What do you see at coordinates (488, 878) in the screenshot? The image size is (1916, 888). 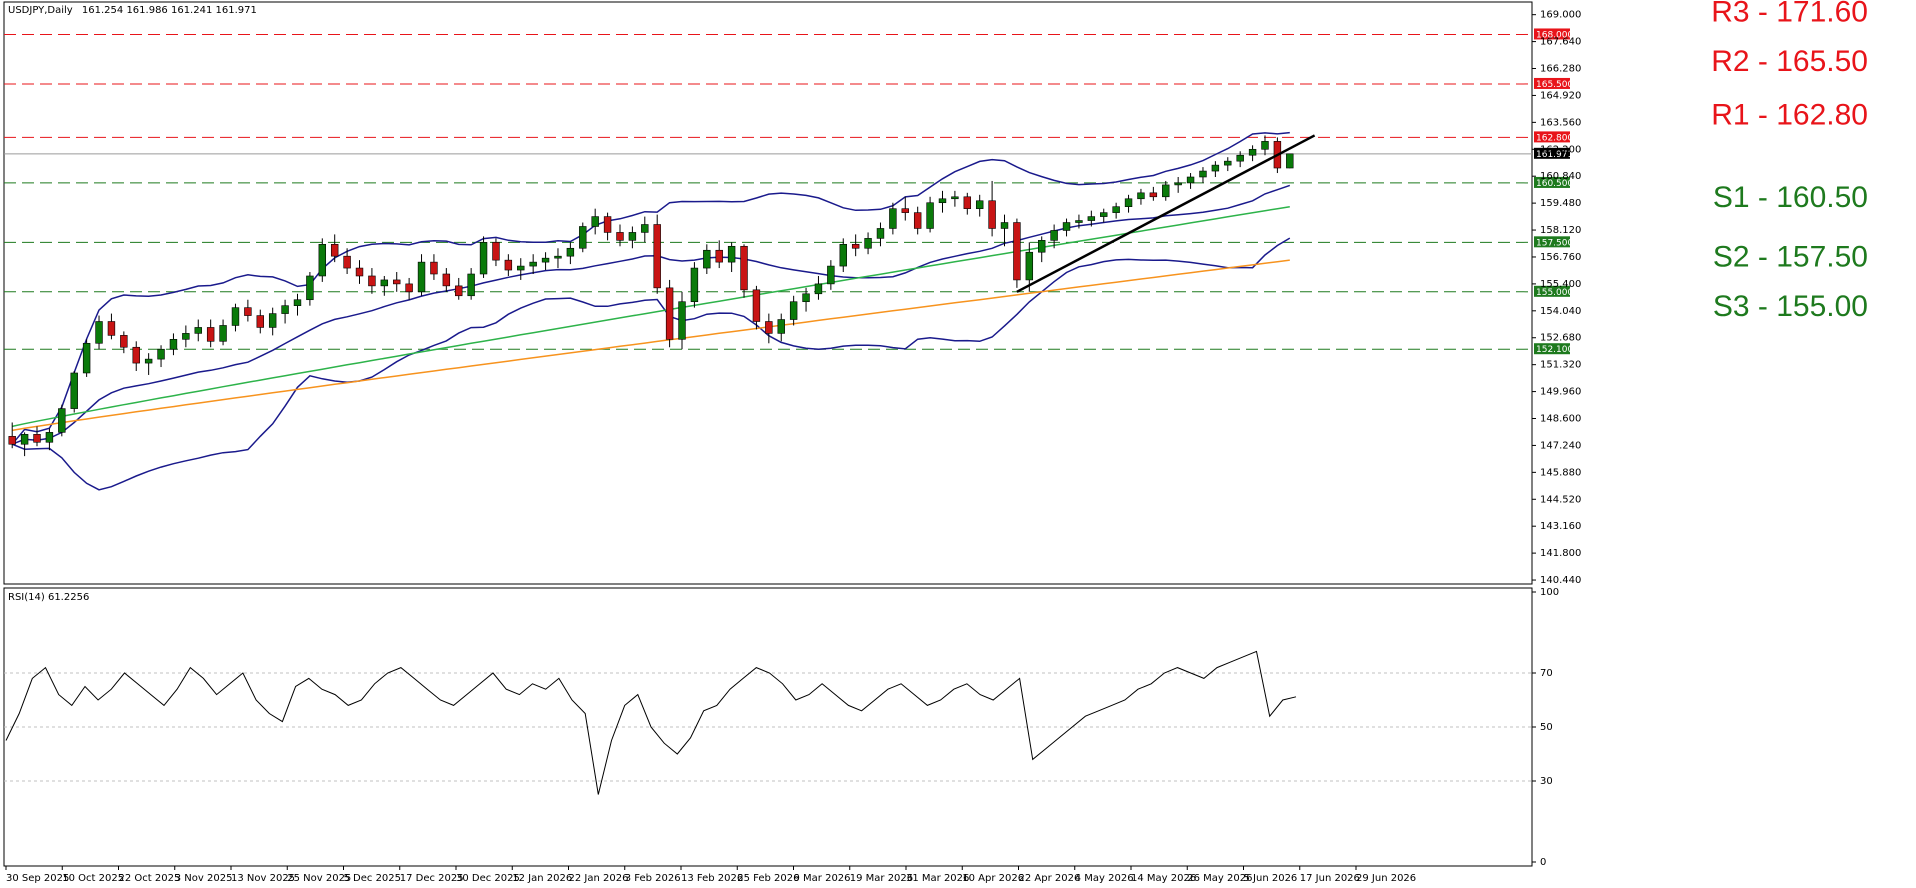 I see `date-tick-label: 30 Dec 2025` at bounding box center [488, 878].